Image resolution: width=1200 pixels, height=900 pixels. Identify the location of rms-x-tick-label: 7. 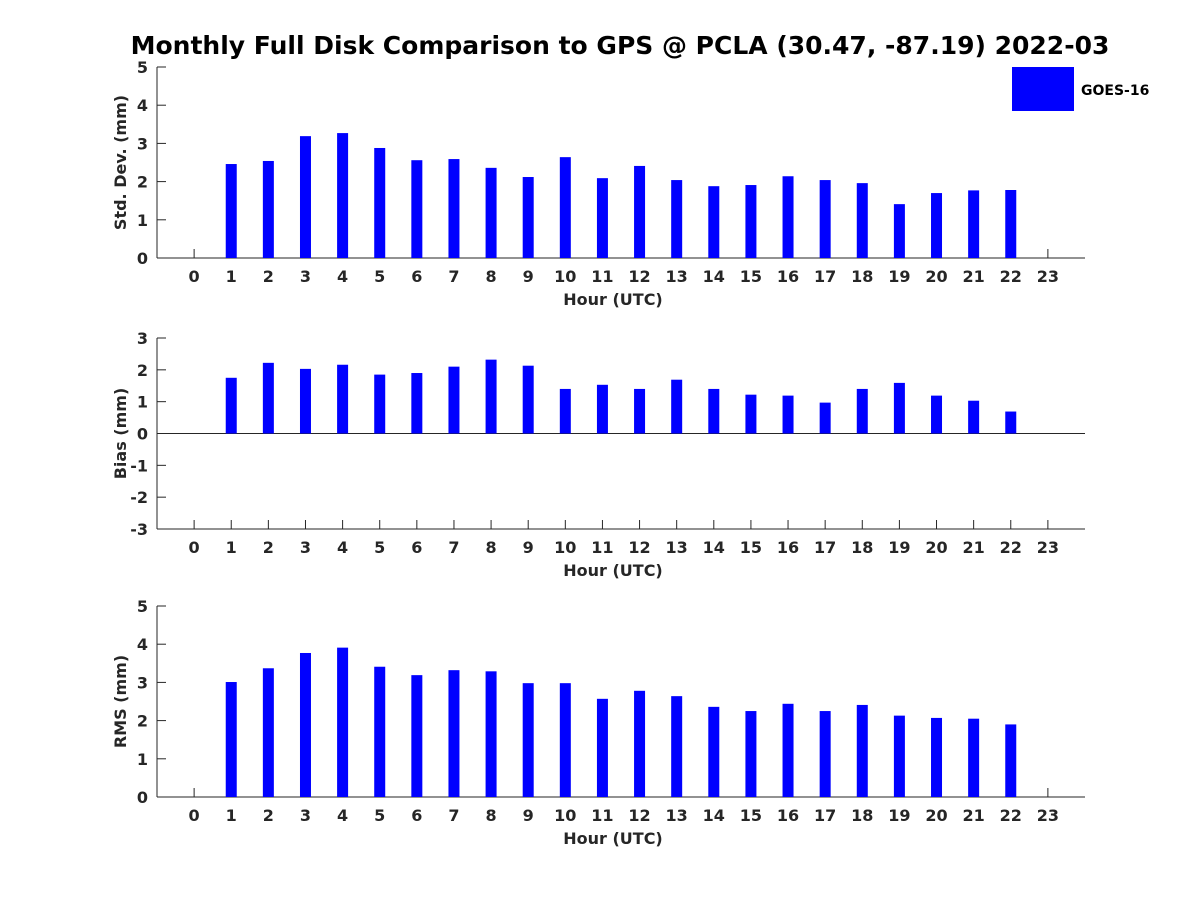
(453, 815).